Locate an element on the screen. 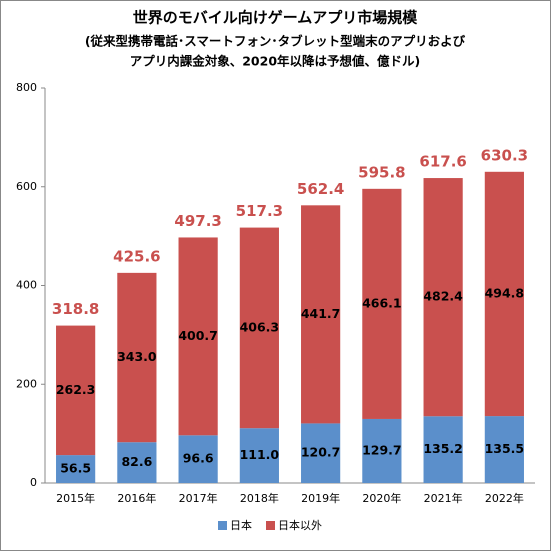 The image size is (551, 551). value-label: 466.1 is located at coordinates (382, 302).